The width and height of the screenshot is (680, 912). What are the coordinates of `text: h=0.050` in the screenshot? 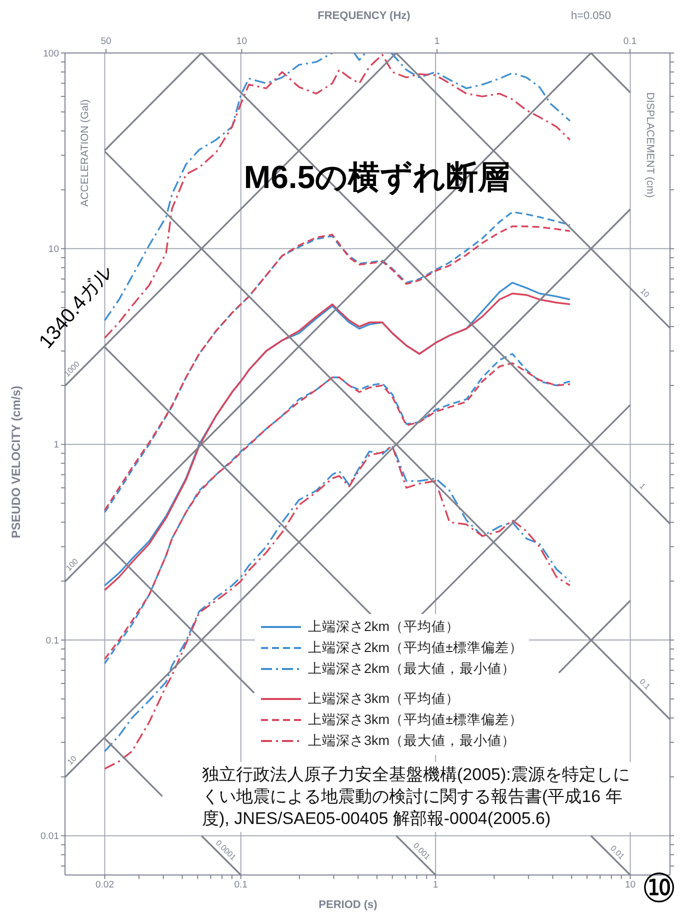 It's located at (591, 16).